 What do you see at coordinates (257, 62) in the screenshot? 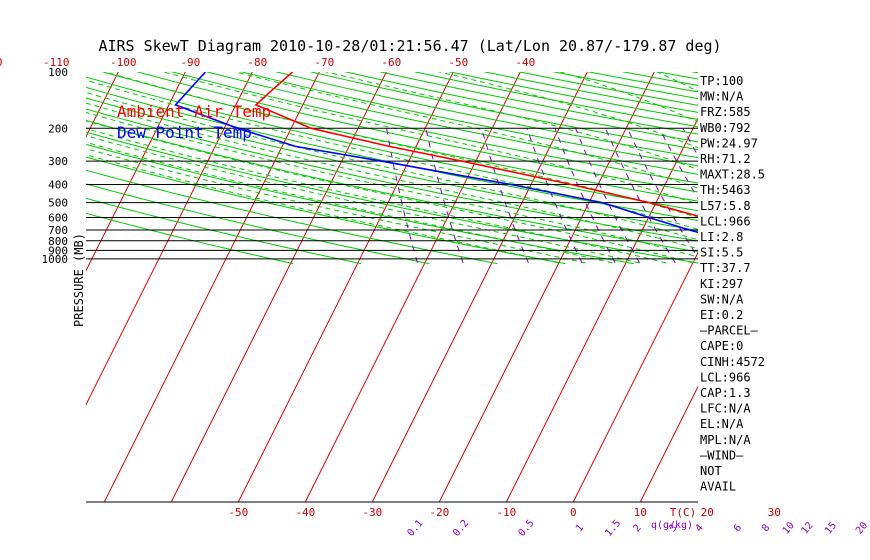
I see `top-temp-tick-label: -80` at bounding box center [257, 62].